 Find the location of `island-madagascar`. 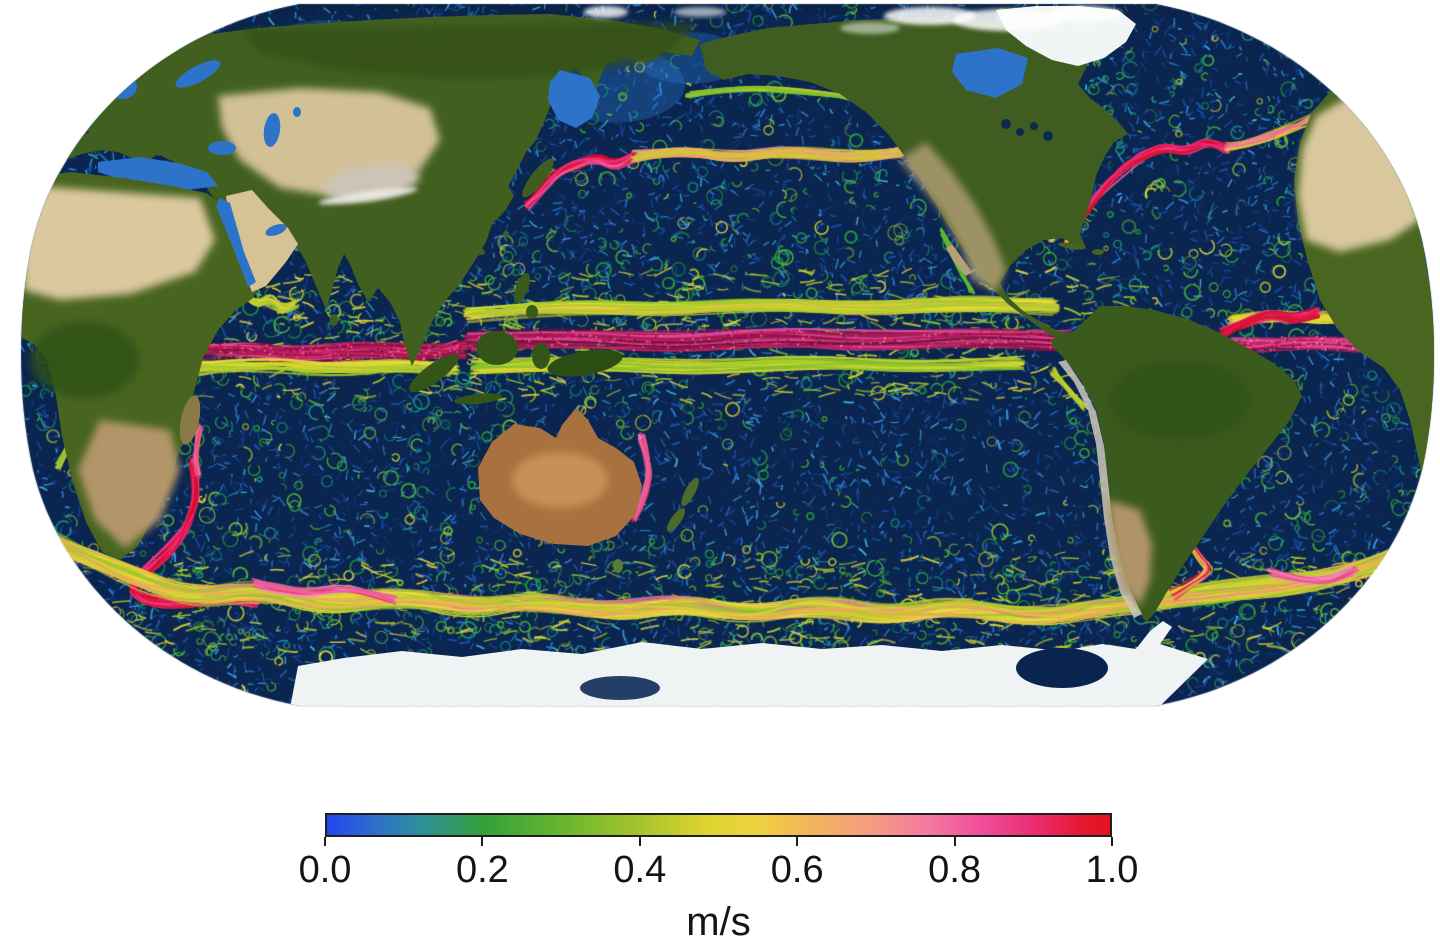

island-madagascar is located at coordinates (190, 420).